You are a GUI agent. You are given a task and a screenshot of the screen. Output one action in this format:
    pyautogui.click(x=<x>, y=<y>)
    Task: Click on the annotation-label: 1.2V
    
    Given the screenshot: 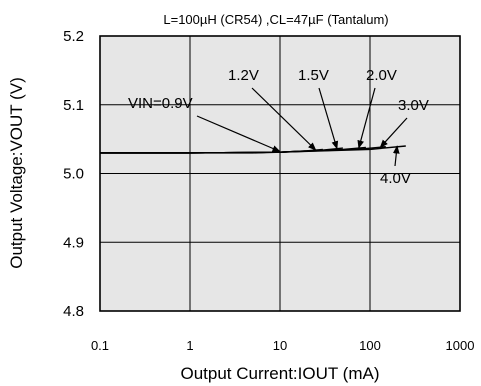 What is the action you would take?
    pyautogui.click(x=243, y=75)
    